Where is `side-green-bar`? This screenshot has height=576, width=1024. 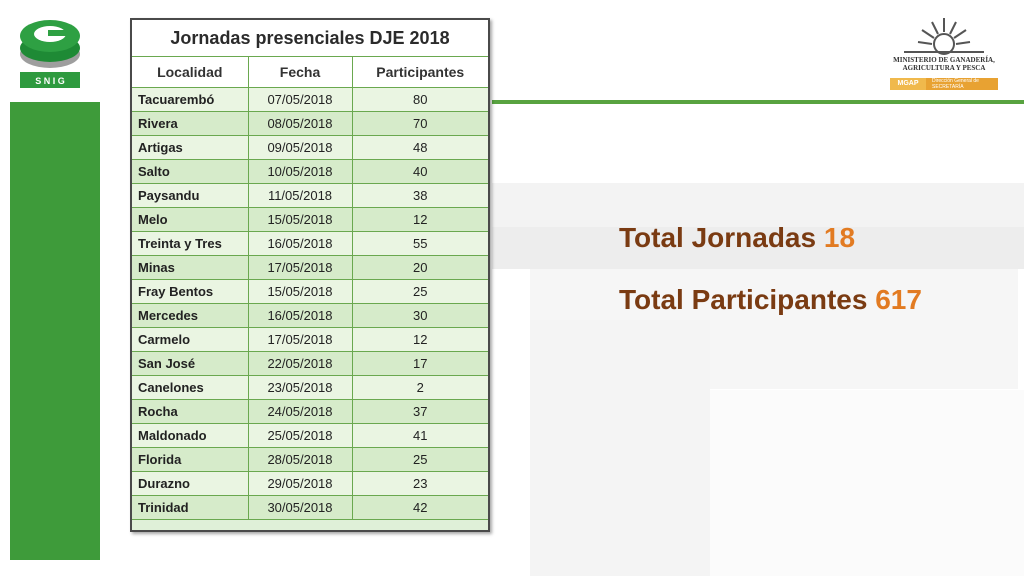 side-green-bar is located at coordinates (55, 331).